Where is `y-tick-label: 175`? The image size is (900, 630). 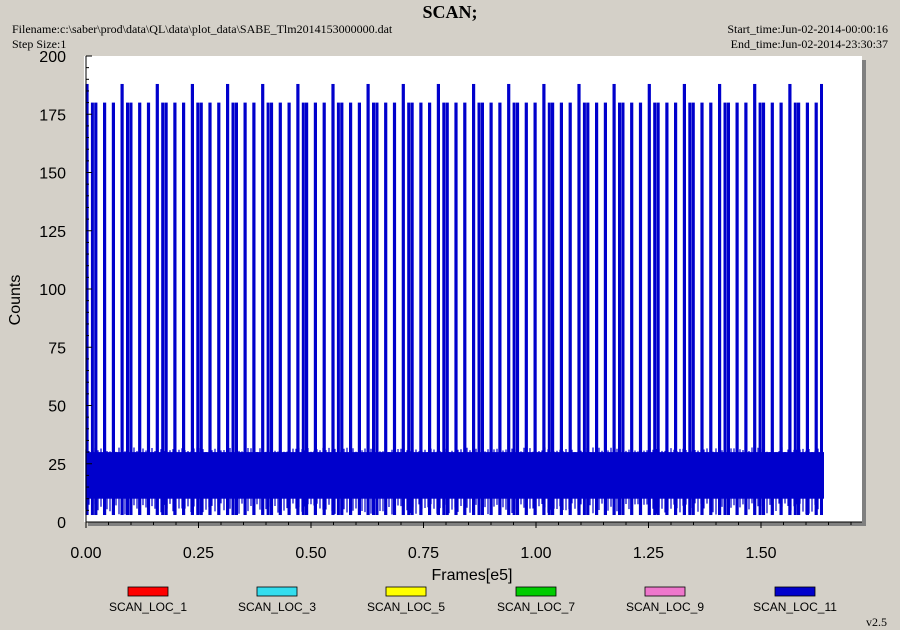 y-tick-label: 175 is located at coordinates (52, 115).